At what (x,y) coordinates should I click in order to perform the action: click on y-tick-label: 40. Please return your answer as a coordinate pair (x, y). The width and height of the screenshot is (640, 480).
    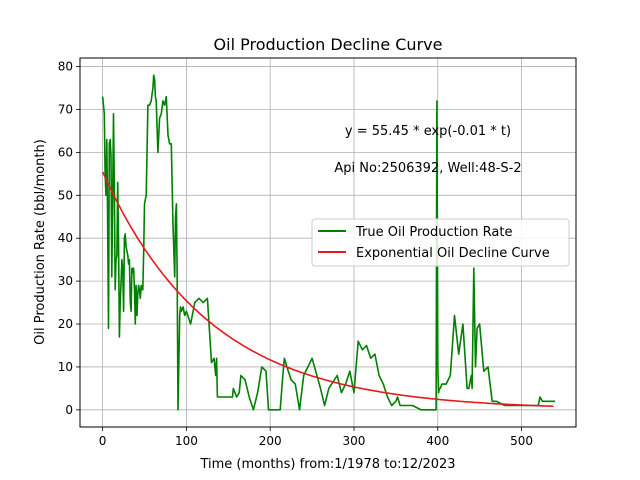
    Looking at the image, I should click on (65, 238).